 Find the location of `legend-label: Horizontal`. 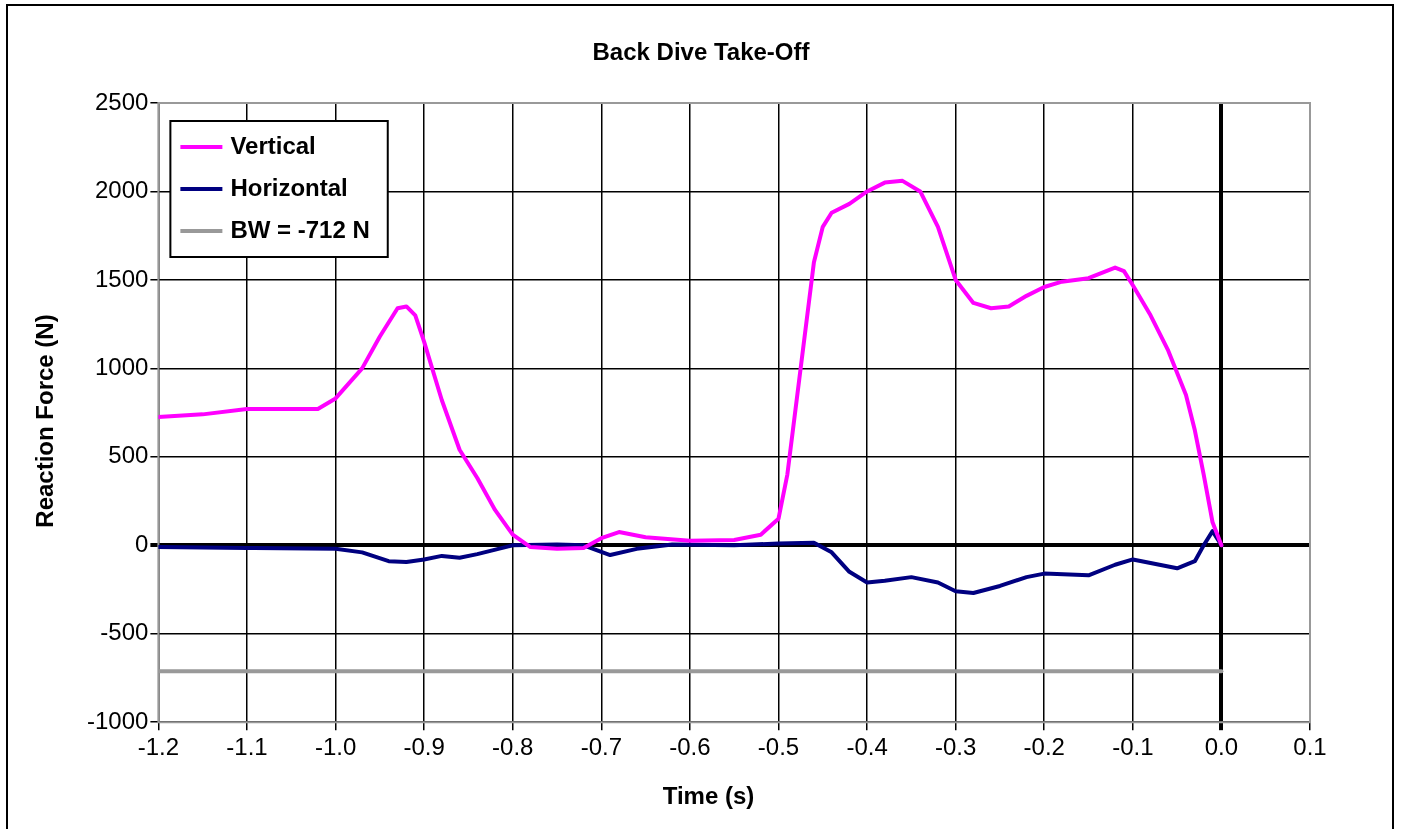

legend-label: Horizontal is located at coordinates (289, 187).